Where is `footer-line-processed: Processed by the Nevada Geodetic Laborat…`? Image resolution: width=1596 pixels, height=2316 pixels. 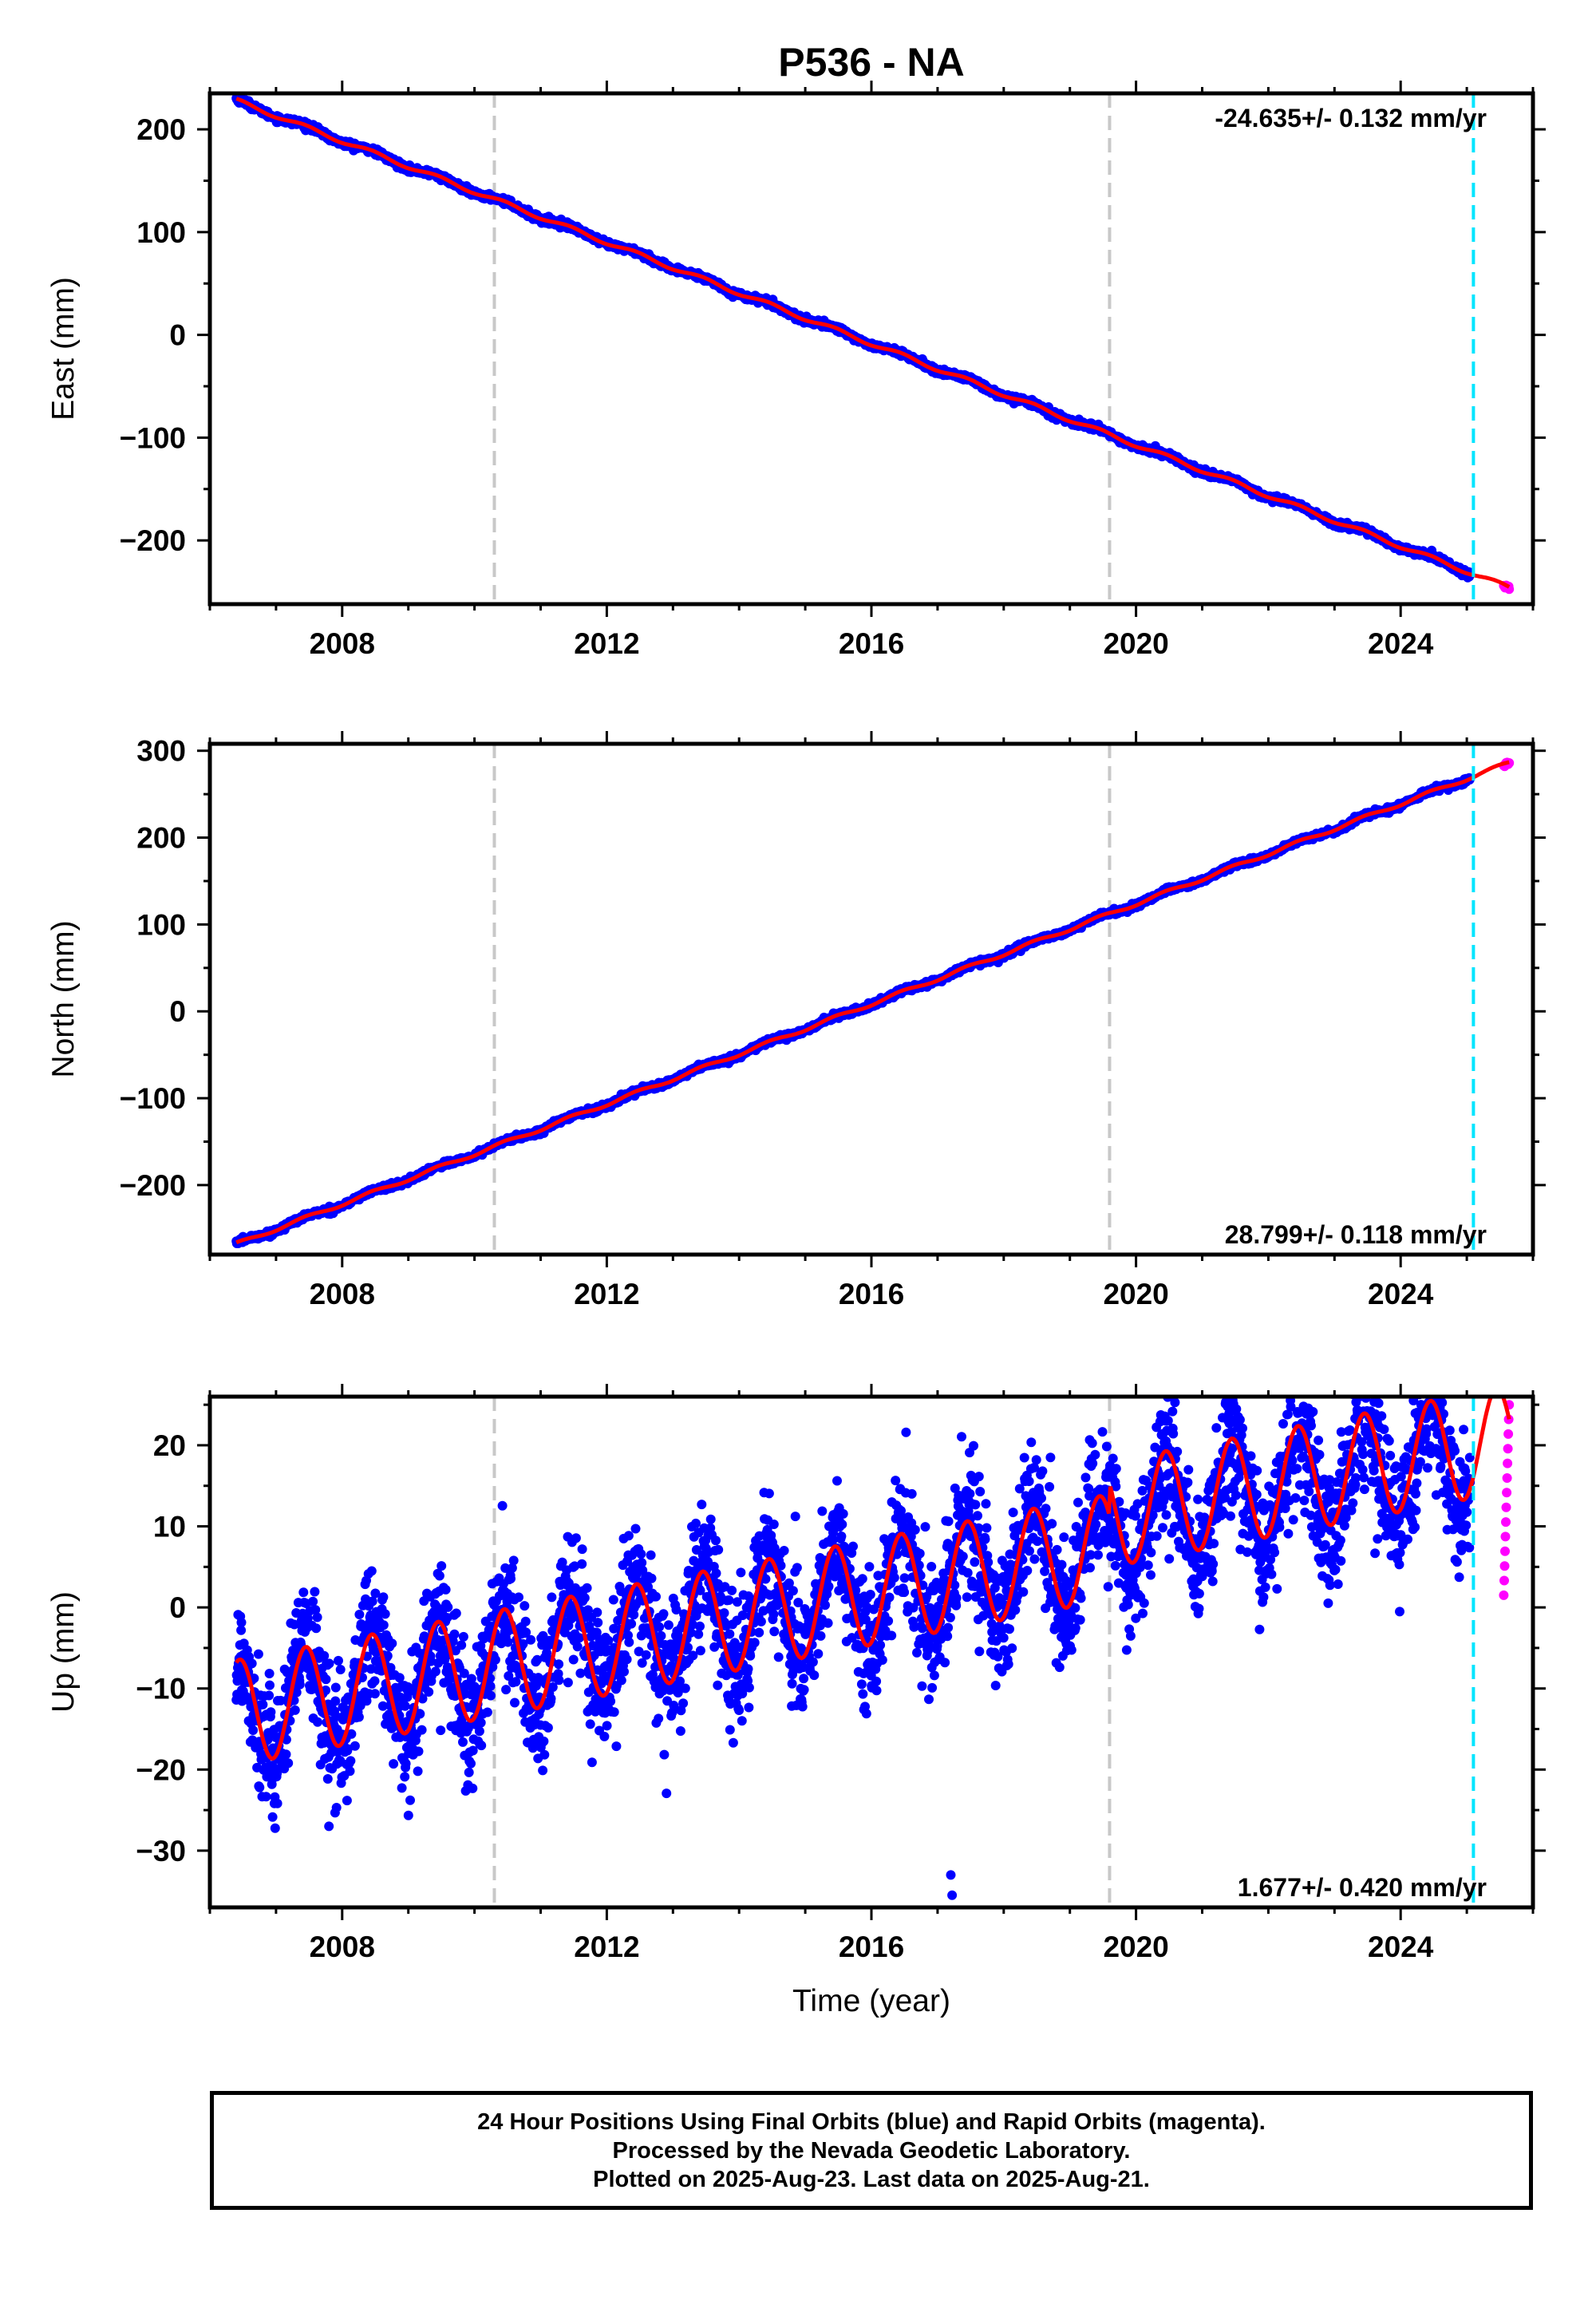 footer-line-processed: Processed by the Nevada Geodetic Laborat… is located at coordinates (871, 2150).